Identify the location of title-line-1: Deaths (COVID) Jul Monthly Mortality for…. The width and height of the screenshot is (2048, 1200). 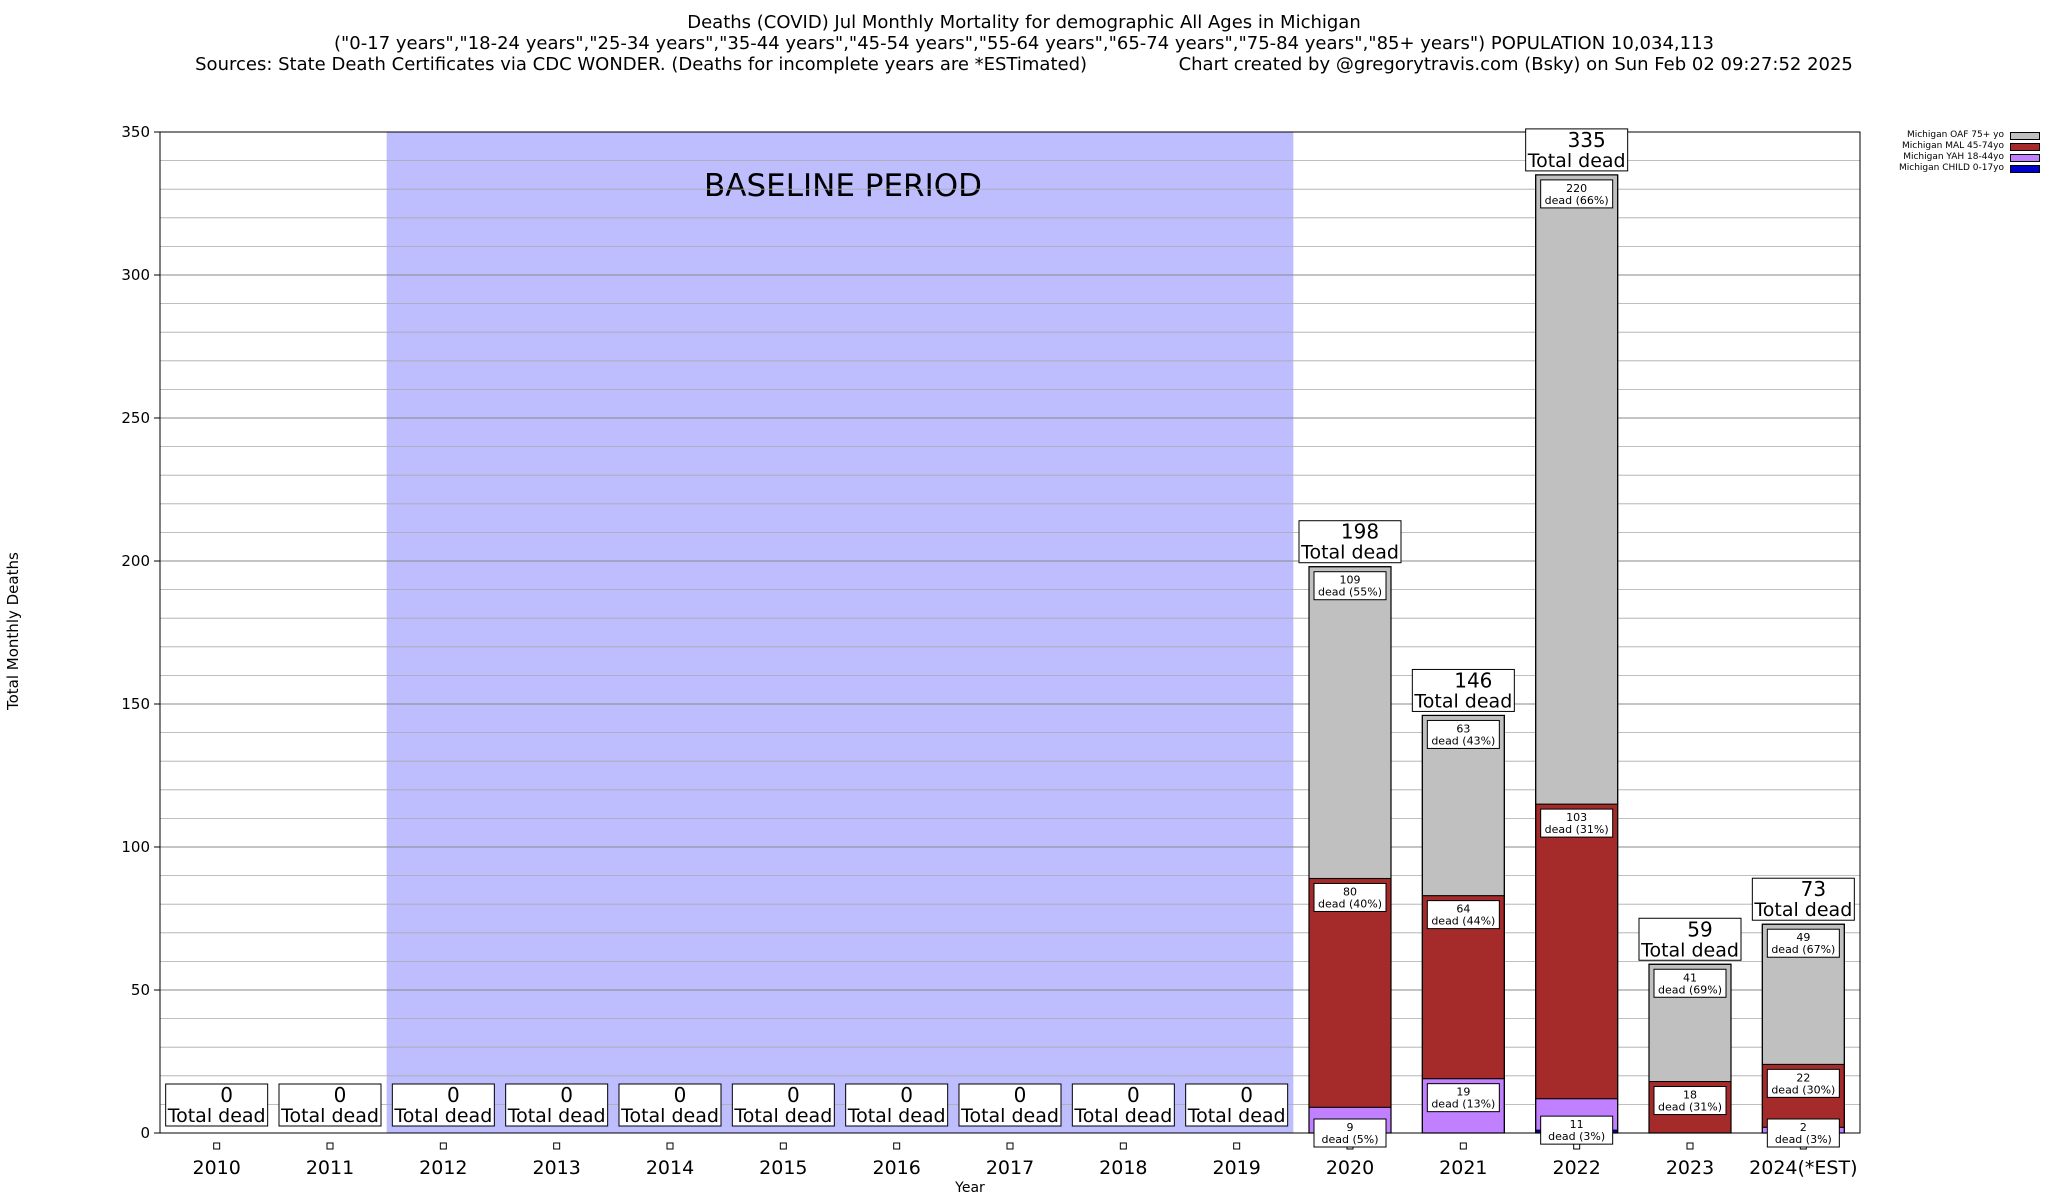
(1024, 22).